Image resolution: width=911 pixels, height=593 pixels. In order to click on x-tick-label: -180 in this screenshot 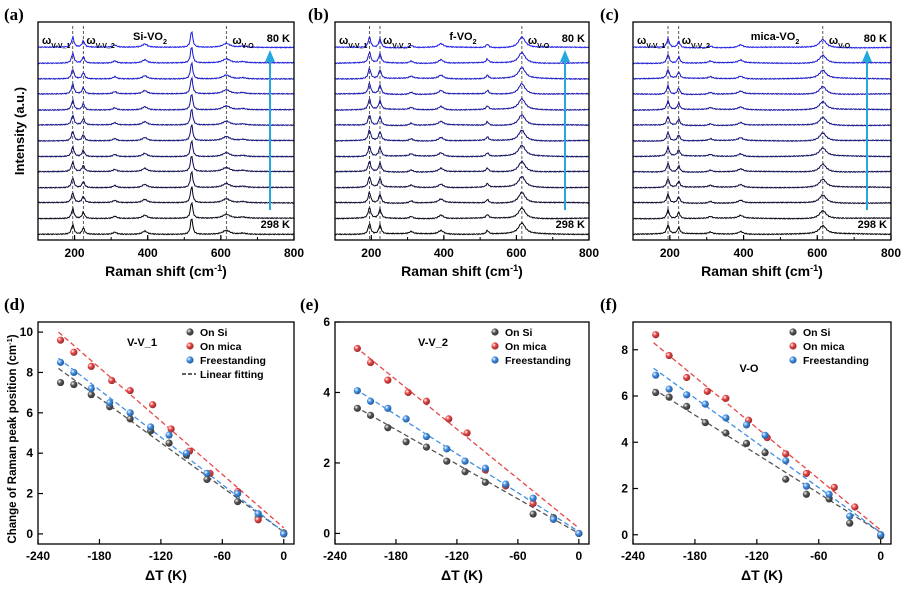, I will do `click(396, 556)`.